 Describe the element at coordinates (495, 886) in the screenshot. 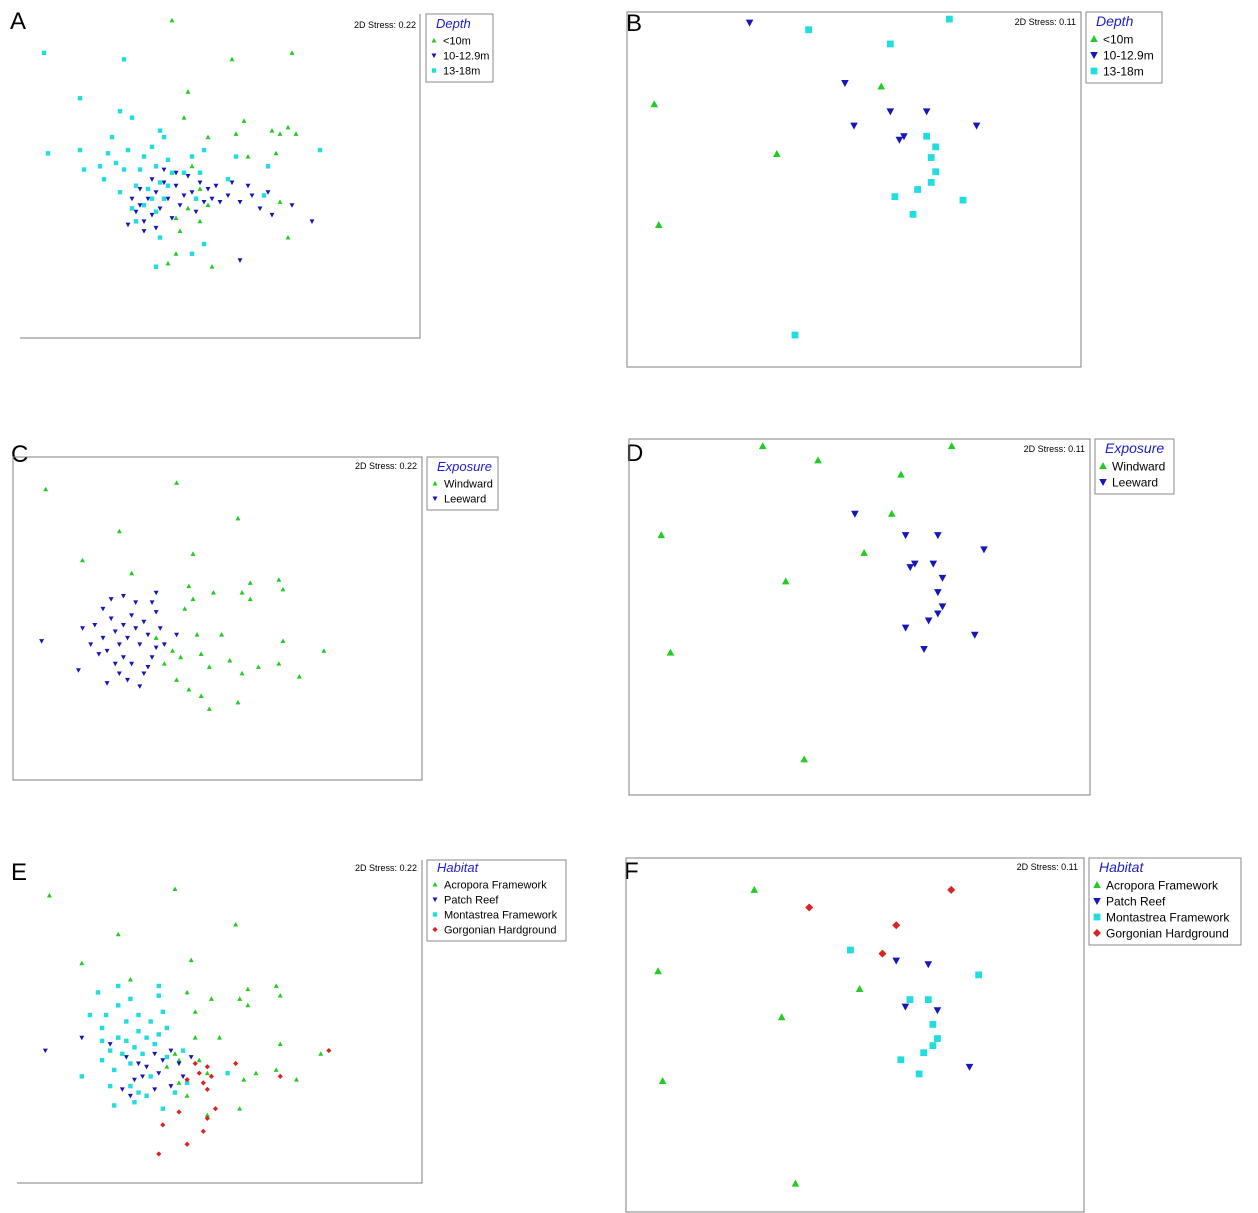

I see `legend-label: Acropora Framework` at that location.